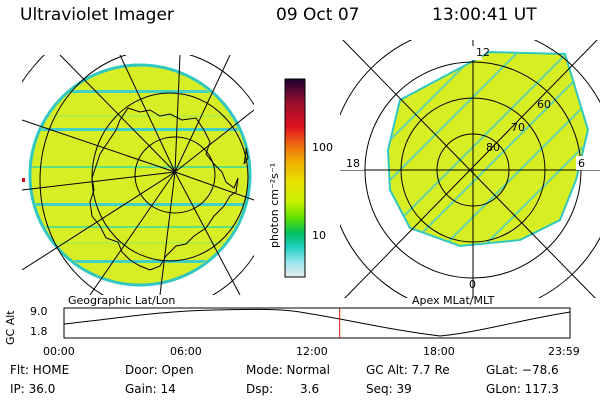 The height and width of the screenshot is (400, 600). What do you see at coordinates (39, 331) in the screenshot?
I see `alt-ytick-1-8: 1.8` at bounding box center [39, 331].